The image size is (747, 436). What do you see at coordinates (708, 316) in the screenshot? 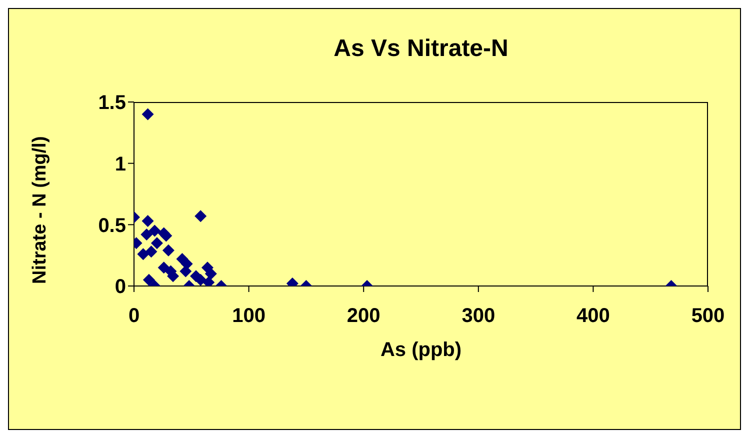
I see `x-tick-label: 500` at bounding box center [708, 316].